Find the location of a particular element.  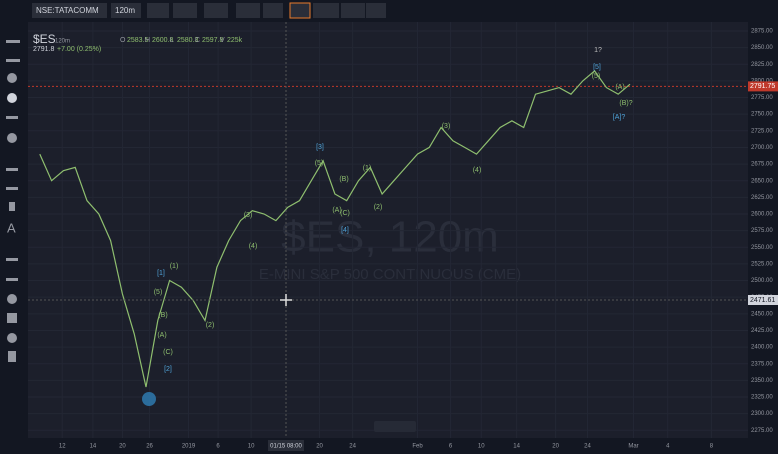

wave-label: (C) is located at coordinates (345, 213).